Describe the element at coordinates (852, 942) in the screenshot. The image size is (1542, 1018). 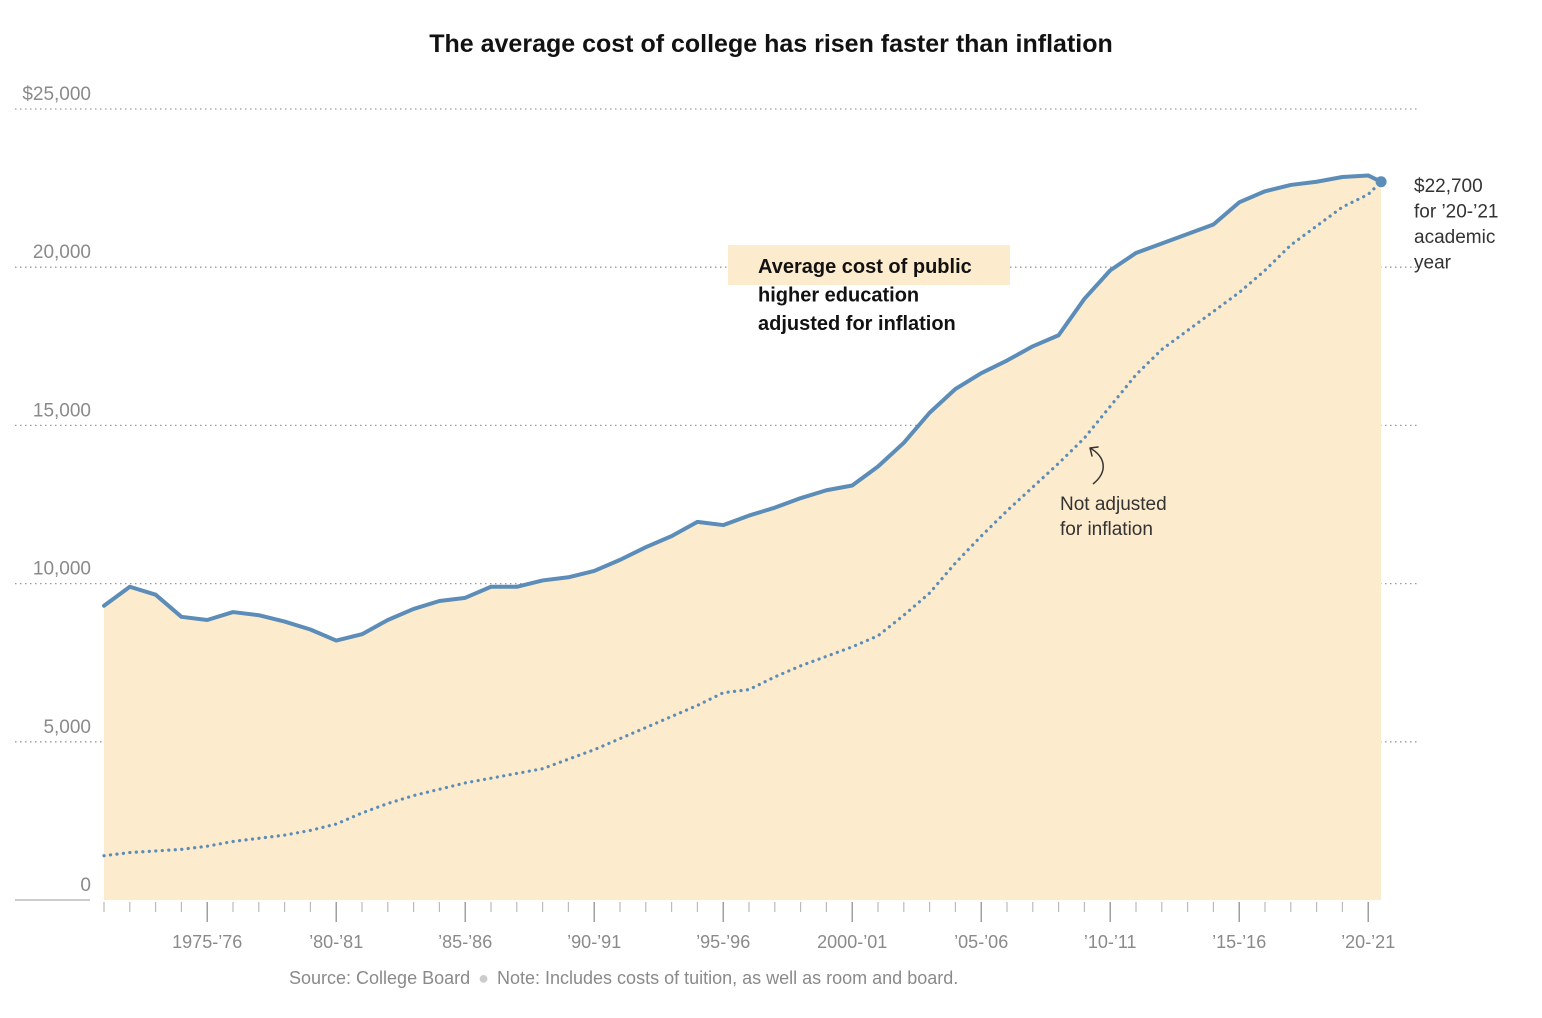
I see `x-tick-label: 2000-’01` at that location.